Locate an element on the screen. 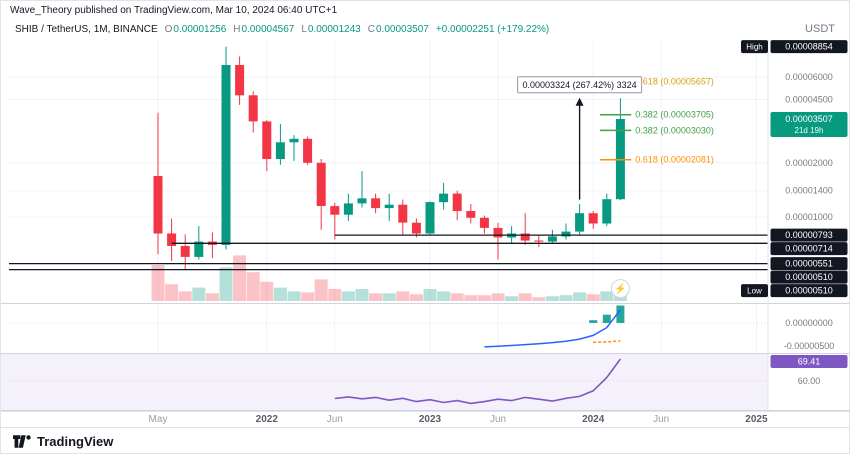 This screenshot has height=454, width=850. measure-label-box is located at coordinates (580, 85).